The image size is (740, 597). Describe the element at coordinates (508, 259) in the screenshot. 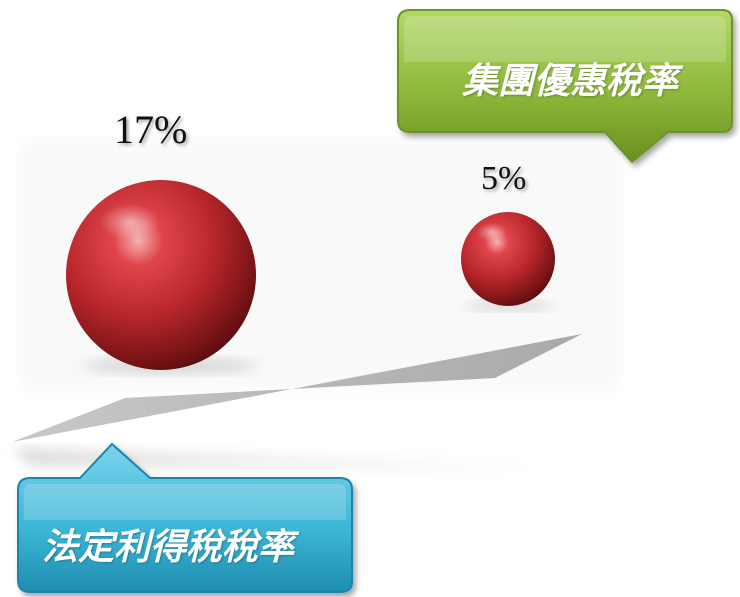

I see `sphere-small` at that location.